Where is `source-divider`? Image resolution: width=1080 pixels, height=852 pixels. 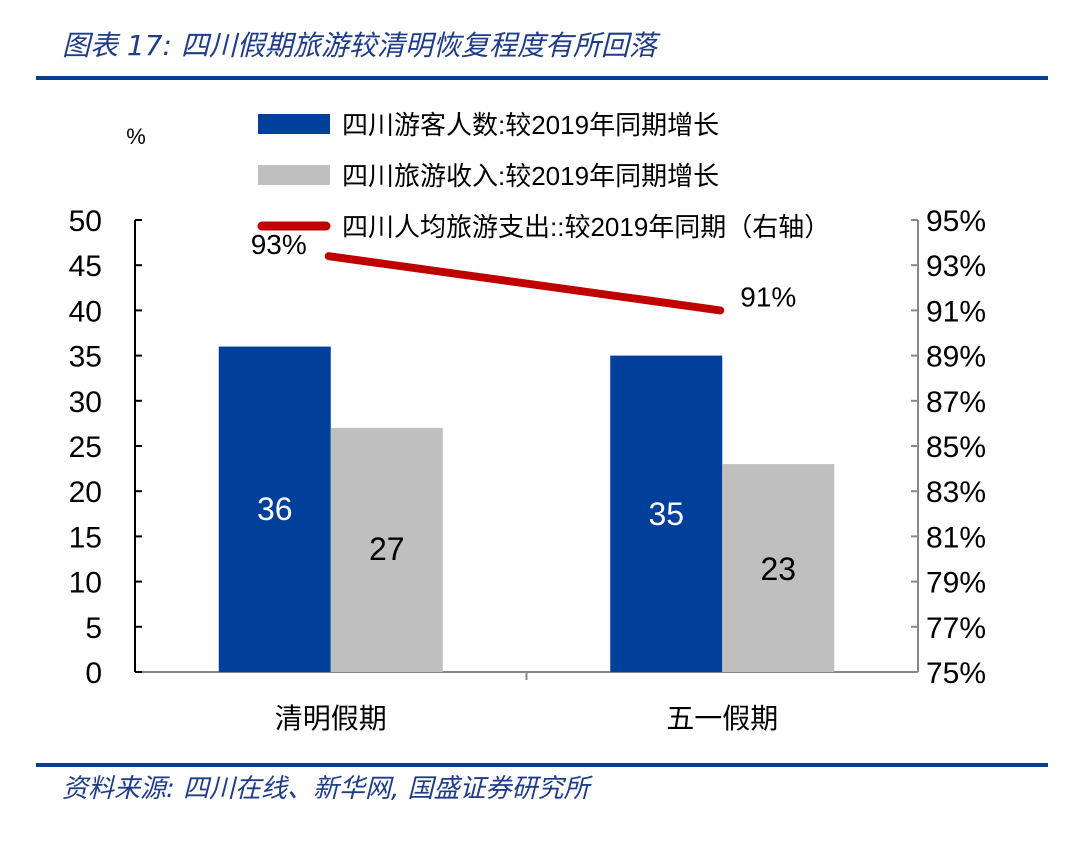
source-divider is located at coordinates (542, 765).